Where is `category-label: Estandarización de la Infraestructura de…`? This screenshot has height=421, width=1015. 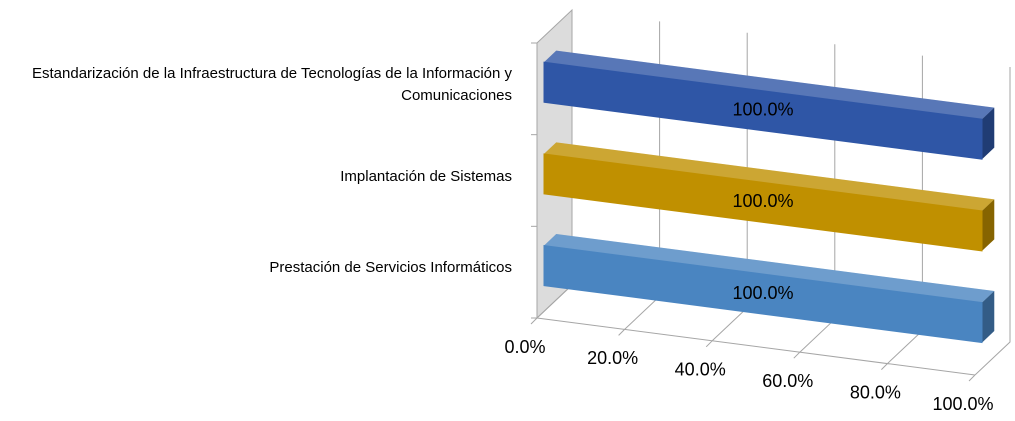
category-label: Estandarización de la Infraestructura de… is located at coordinates (272, 84).